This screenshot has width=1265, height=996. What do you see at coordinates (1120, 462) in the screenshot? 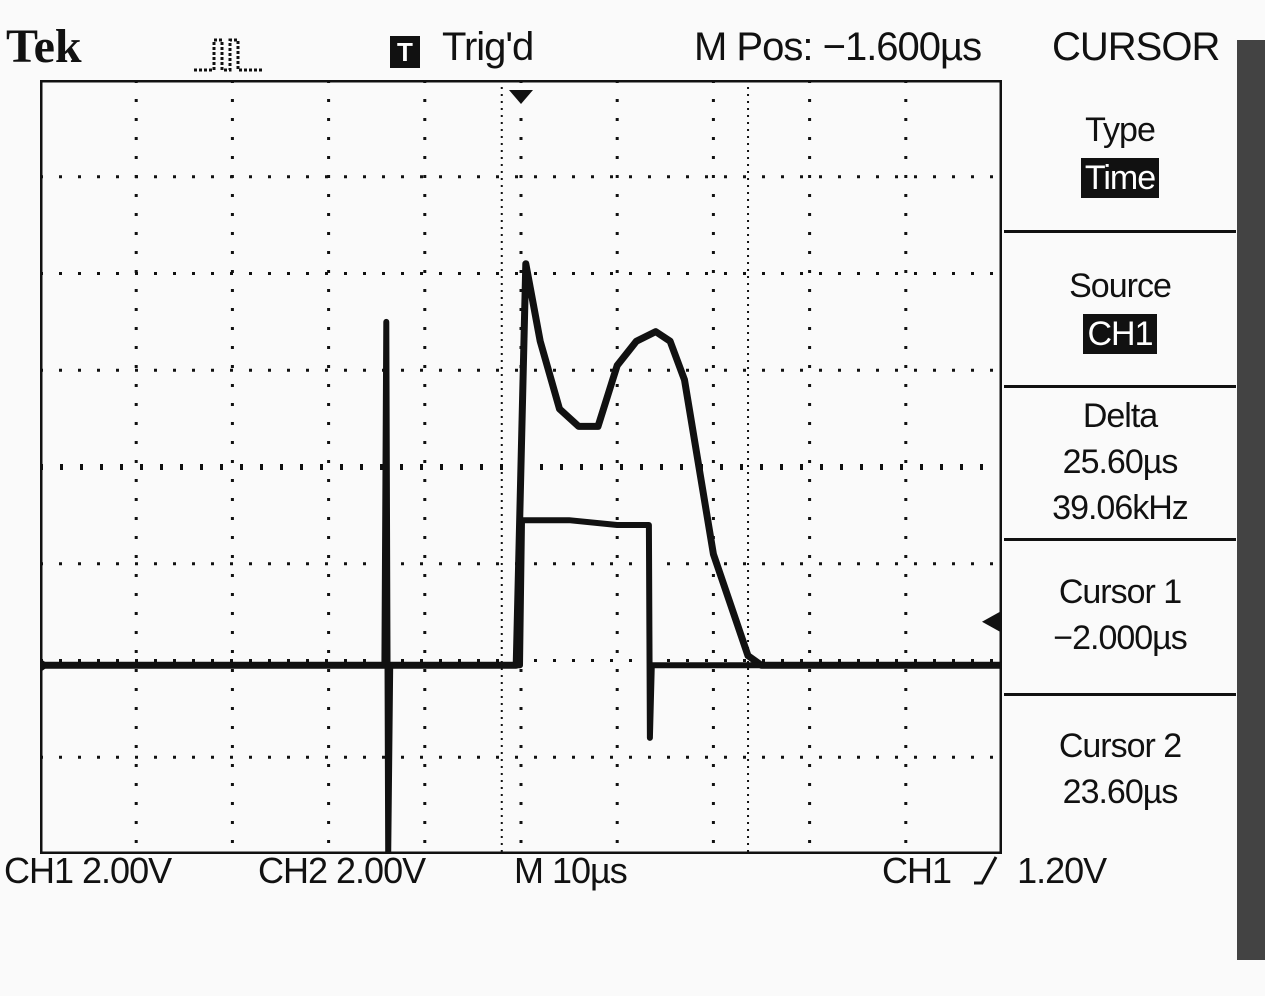
I see `menu-delta-time: 25.60µs` at bounding box center [1120, 462].